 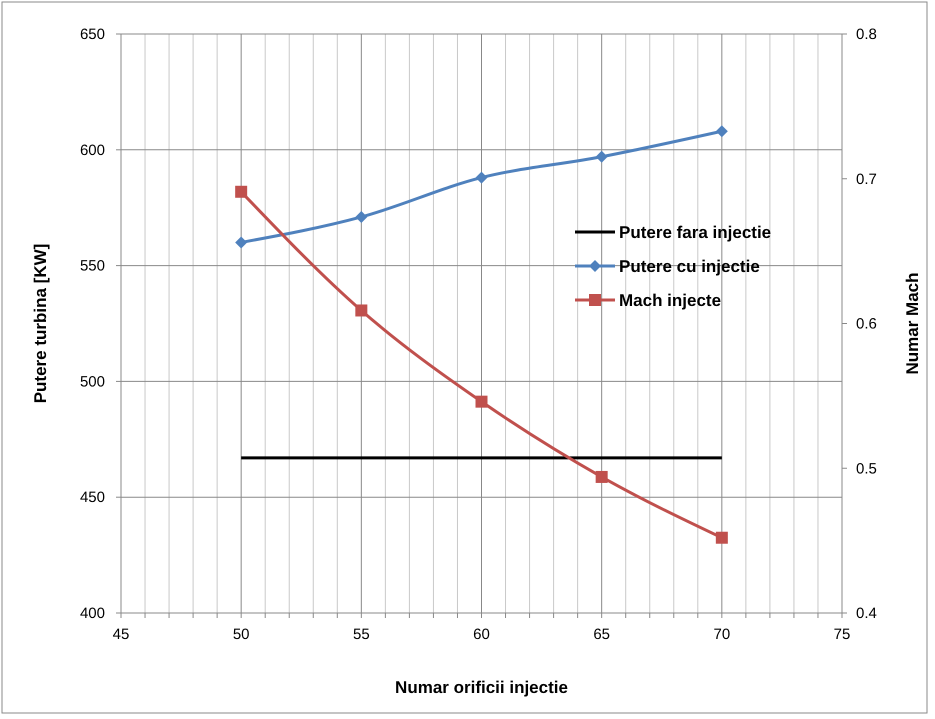 What do you see at coordinates (92, 497) in the screenshot?
I see `y-tick-label: 450` at bounding box center [92, 497].